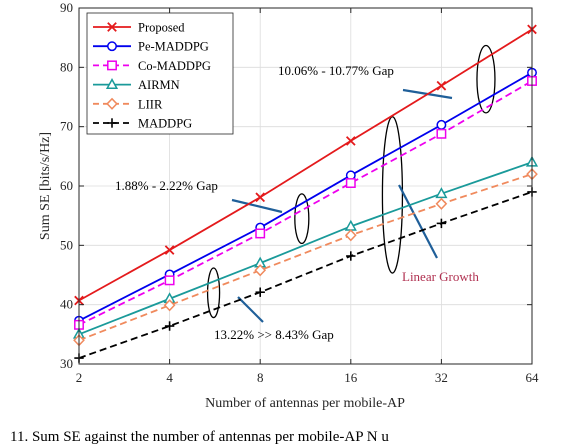 This screenshot has width=574, height=446. Describe the element at coordinates (257, 206) in the screenshot. I see `arrow-gap-mid` at that location.